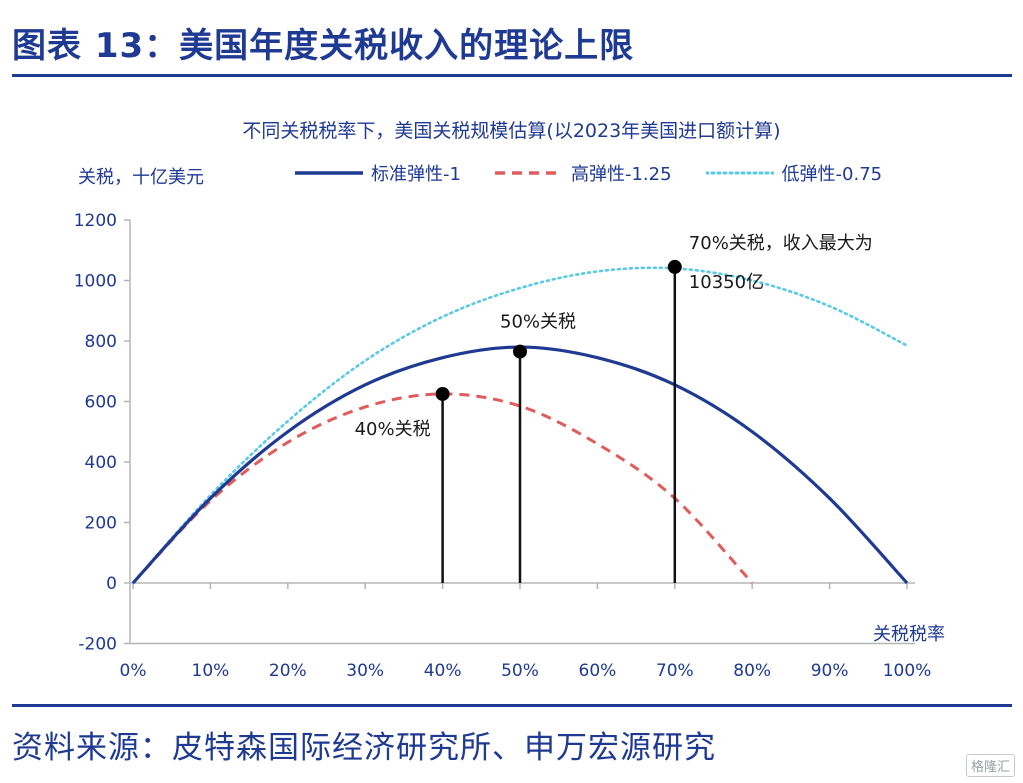 This screenshot has height=783, width=1023. I want to click on x-tick-label: 100%, so click(907, 671).